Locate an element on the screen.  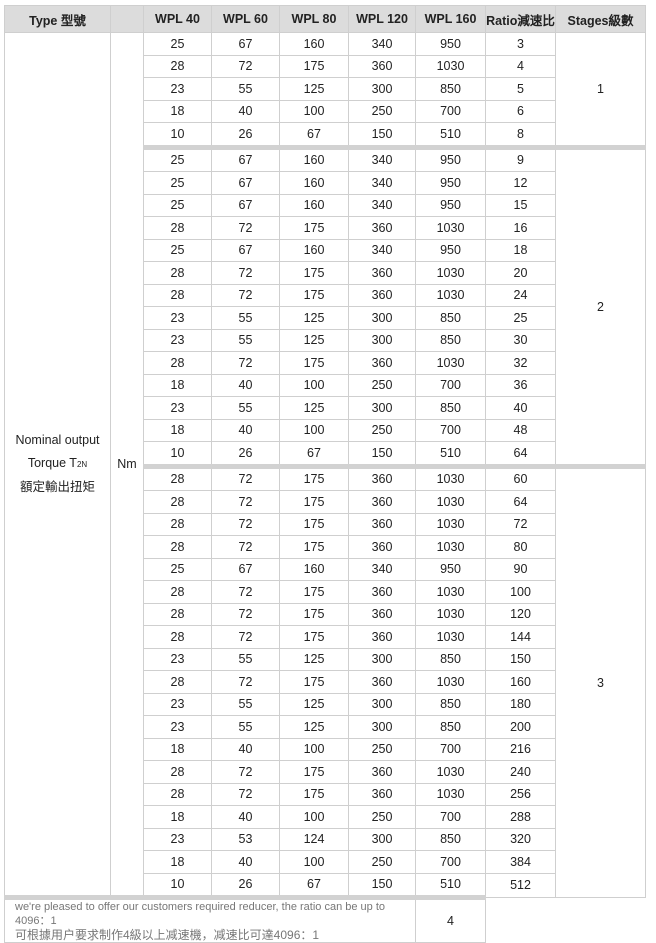
row-label-torque: Torque T2N is located at coordinates (57, 464).